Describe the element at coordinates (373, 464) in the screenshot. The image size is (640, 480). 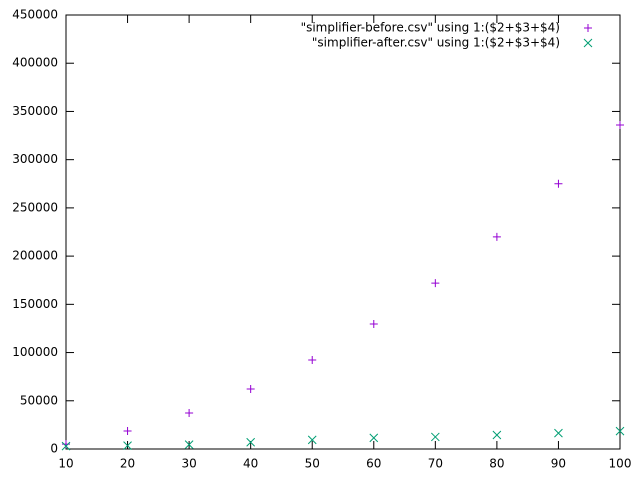
I see `x-tick-label: 60` at that location.